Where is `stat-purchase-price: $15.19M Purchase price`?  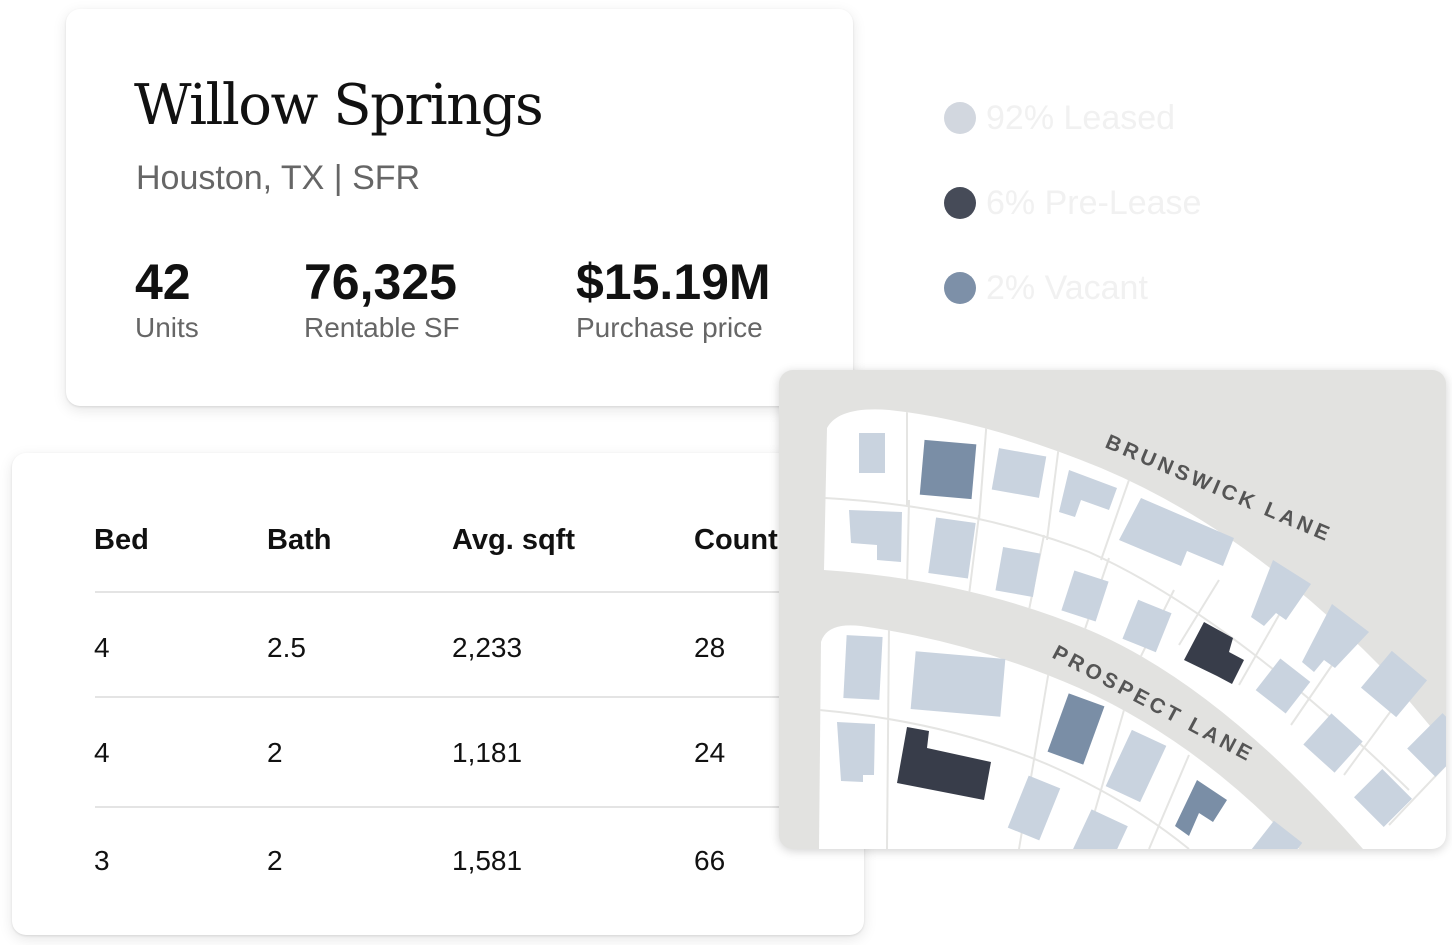
stat-purchase-price: $15.19M Purchase price is located at coordinates (673, 299).